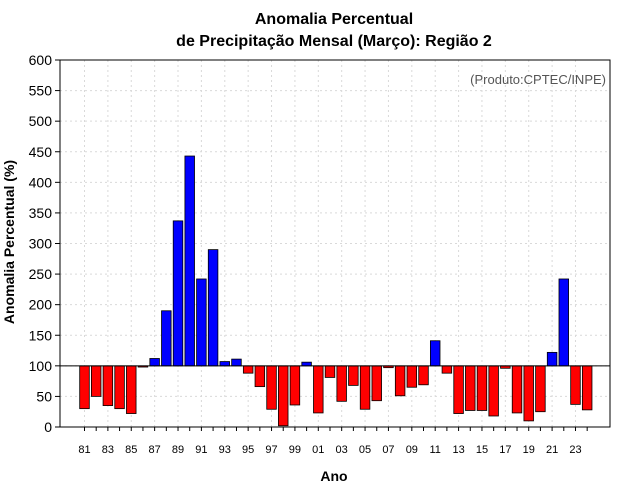  I want to click on x-tick-label: 91, so click(201, 450).